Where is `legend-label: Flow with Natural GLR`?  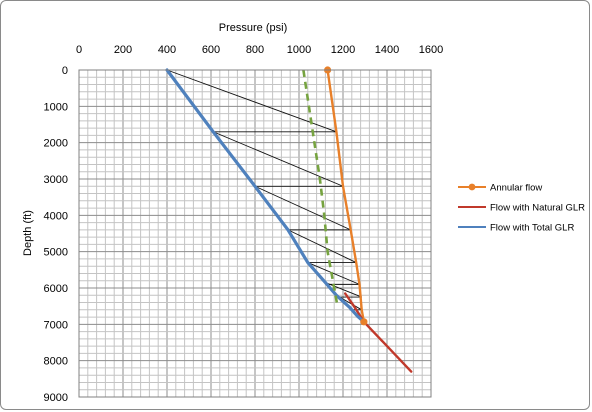
legend-label: Flow with Natural GLR is located at coordinates (537, 208).